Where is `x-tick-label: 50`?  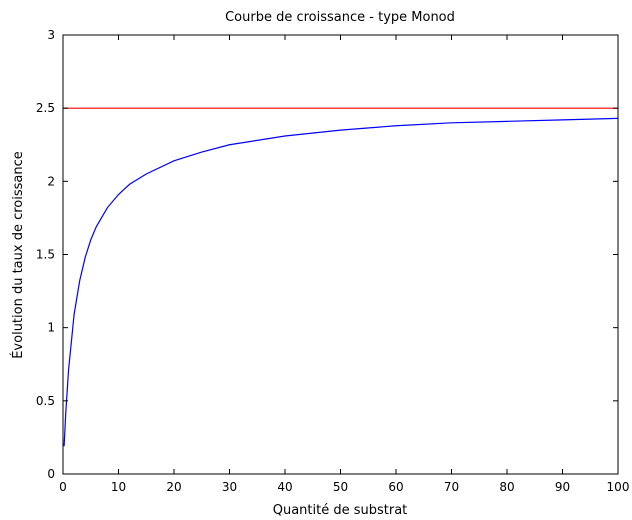
x-tick-label: 50 is located at coordinates (340, 487).